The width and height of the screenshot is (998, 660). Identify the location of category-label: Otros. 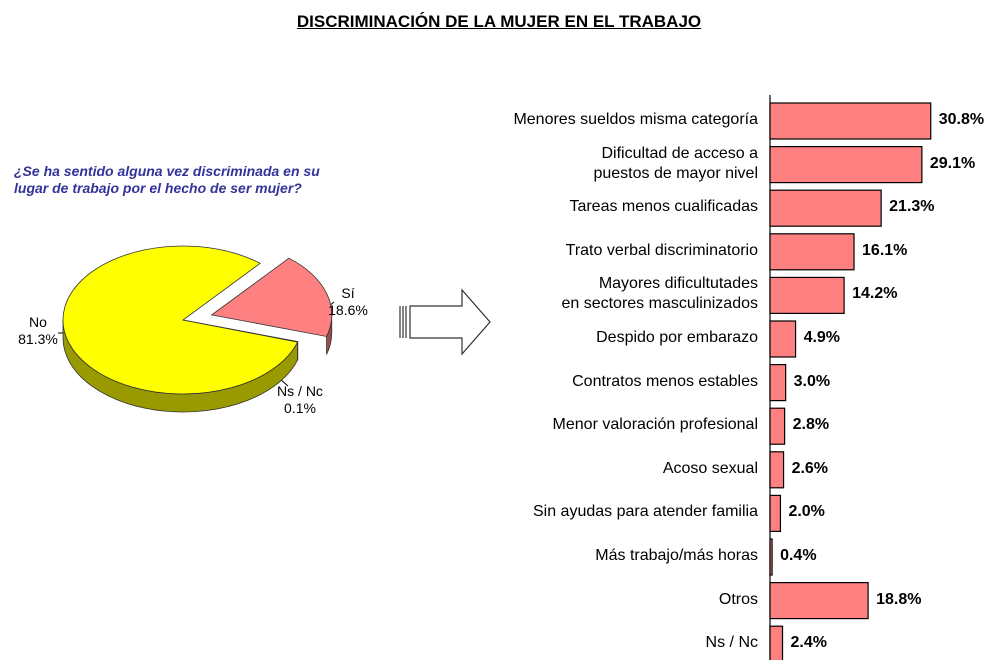
(738, 599).